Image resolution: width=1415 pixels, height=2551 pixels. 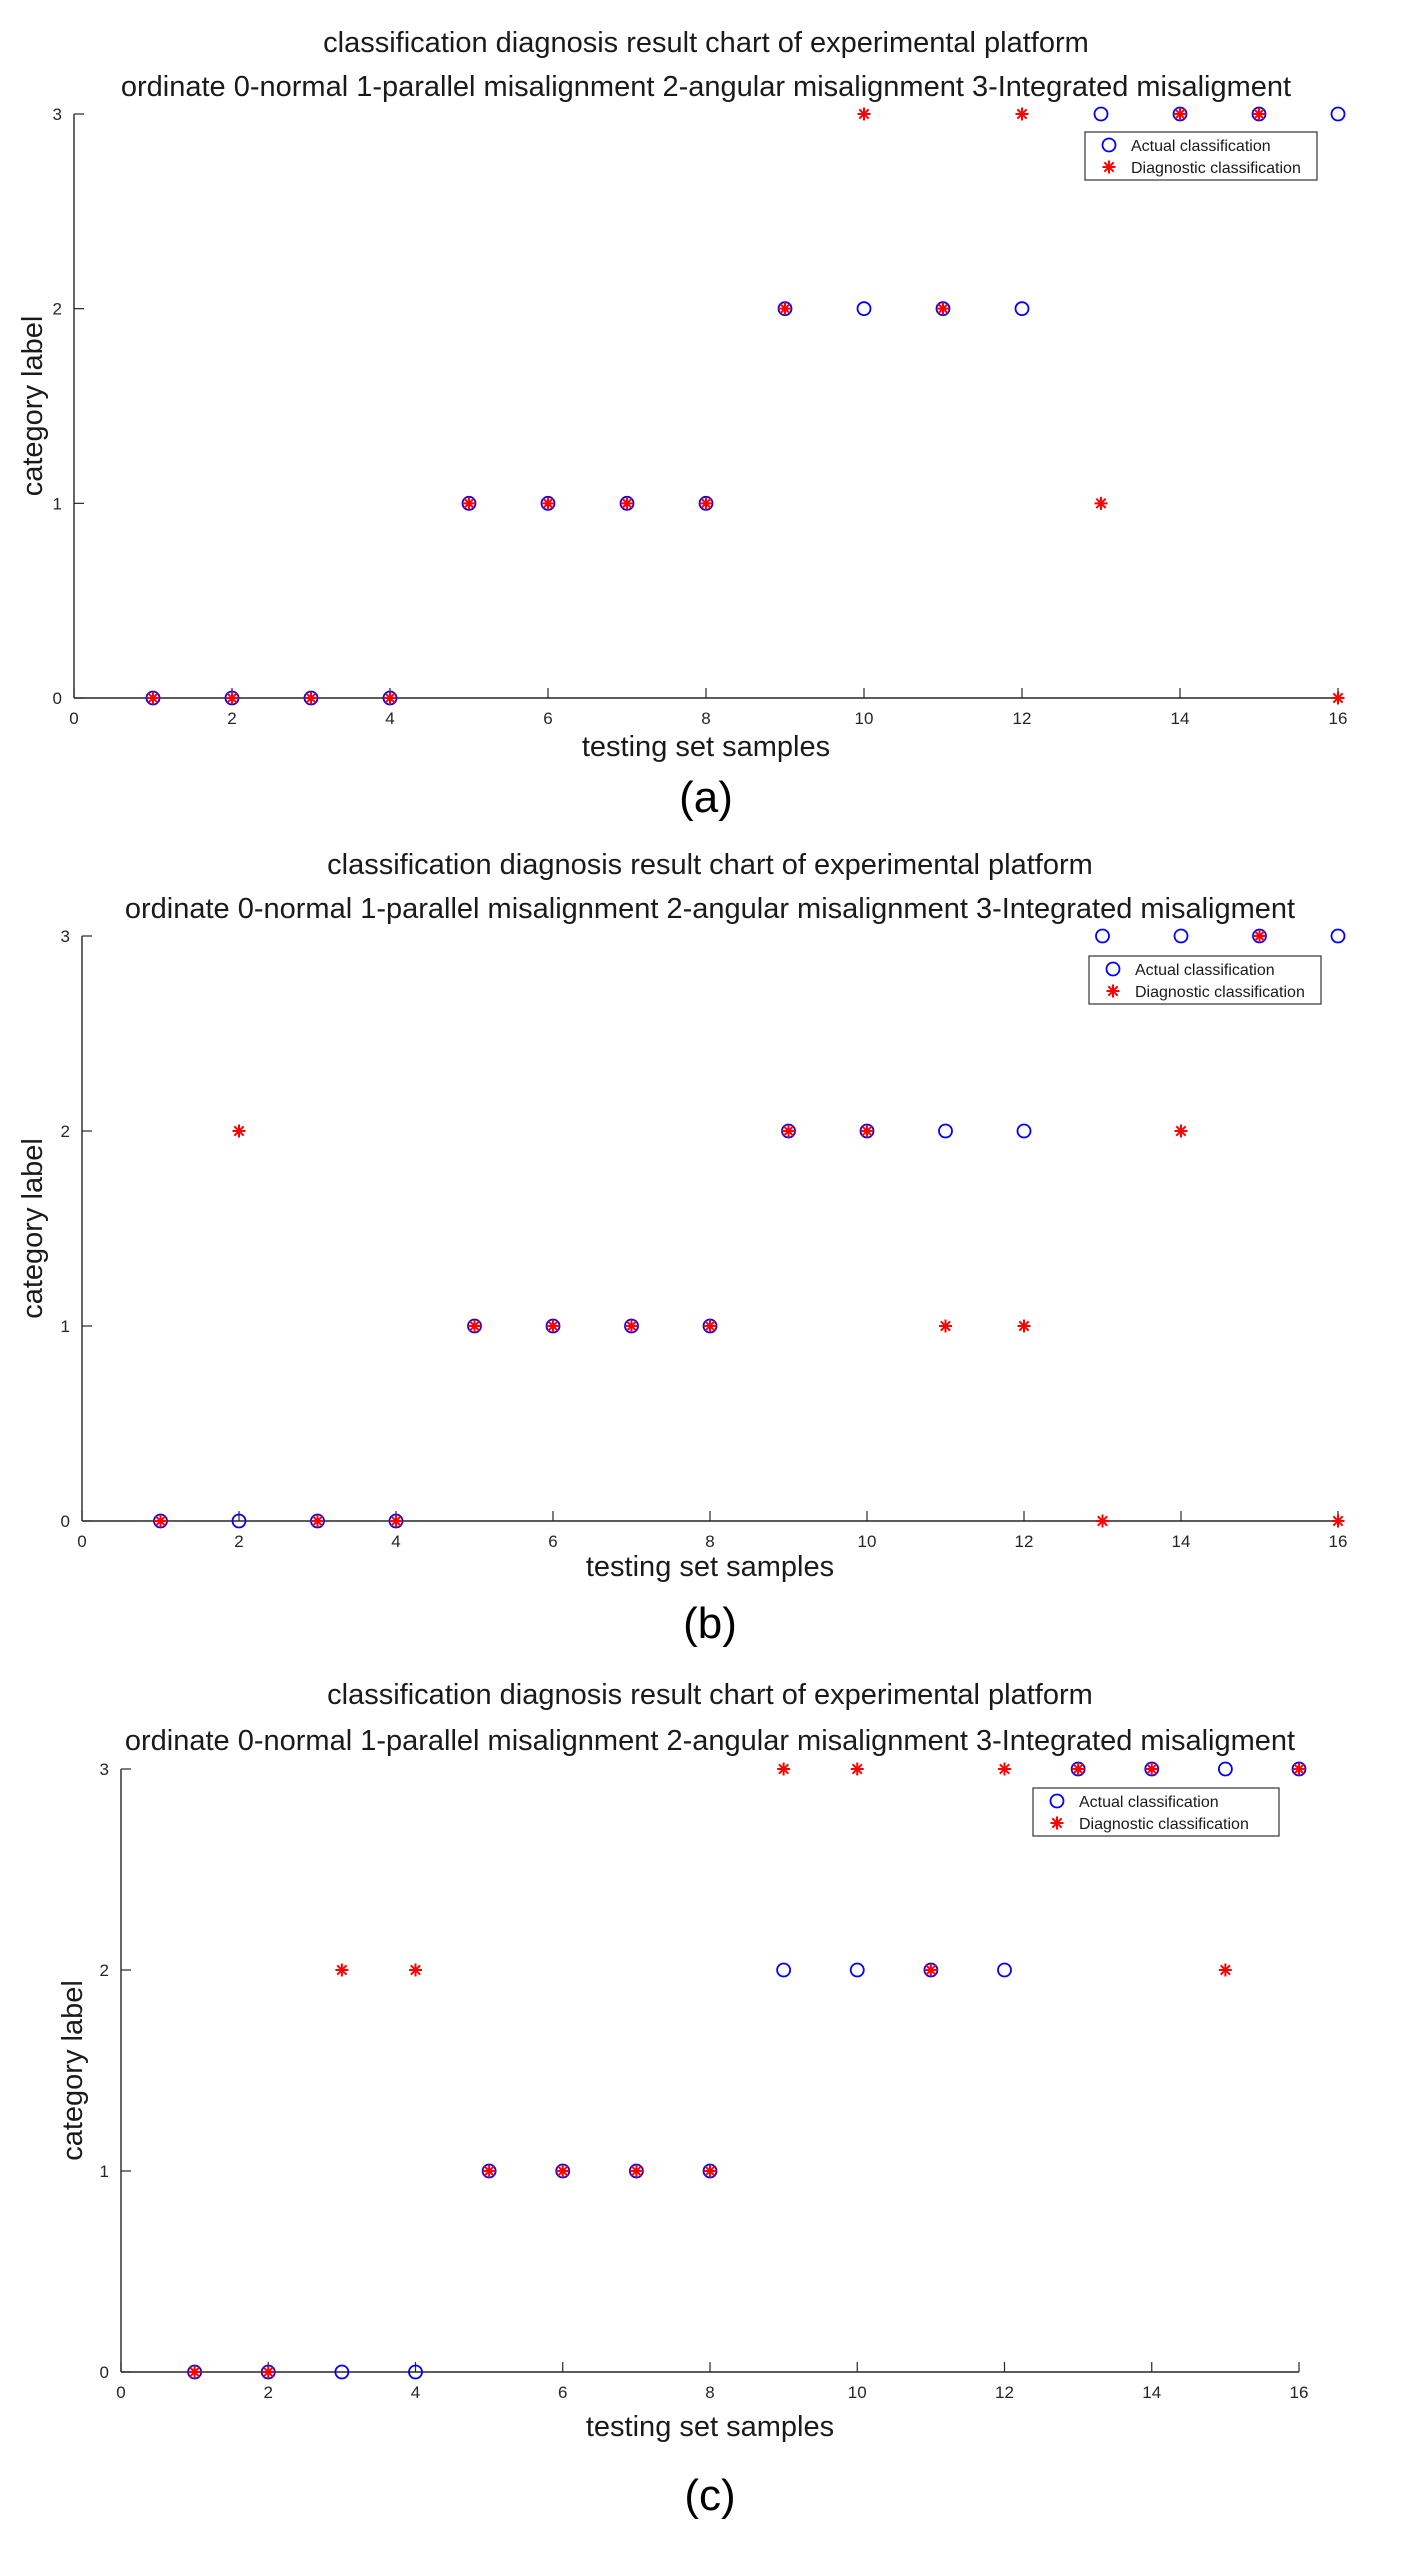 What do you see at coordinates (709, 2495) in the screenshot?
I see `panel-label: (c)` at bounding box center [709, 2495].